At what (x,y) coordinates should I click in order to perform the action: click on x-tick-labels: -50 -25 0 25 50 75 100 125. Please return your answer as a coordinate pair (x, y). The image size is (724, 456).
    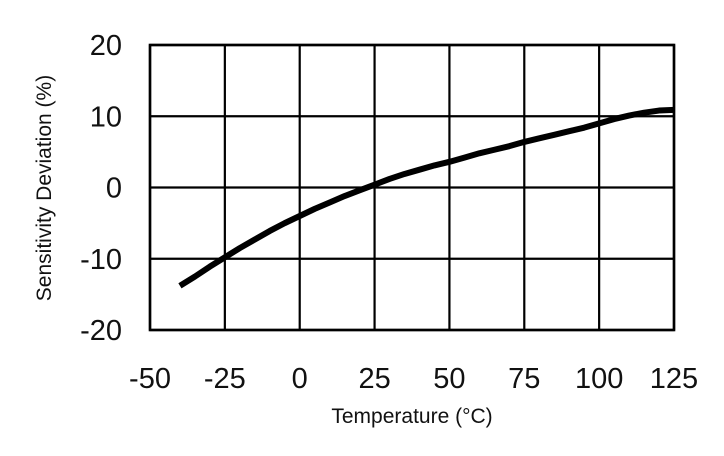
    Looking at the image, I should click on (413, 379).